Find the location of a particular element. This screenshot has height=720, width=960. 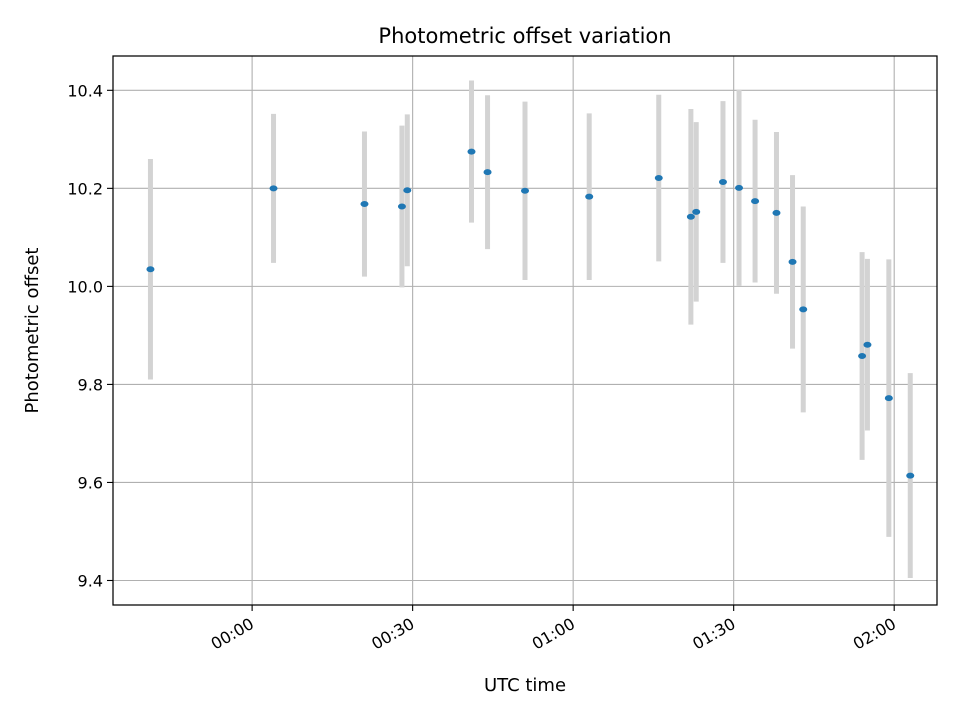

y-axis: 9.4 9.6 9.8 10.0 10.2 10.4 is located at coordinates (90, 335).